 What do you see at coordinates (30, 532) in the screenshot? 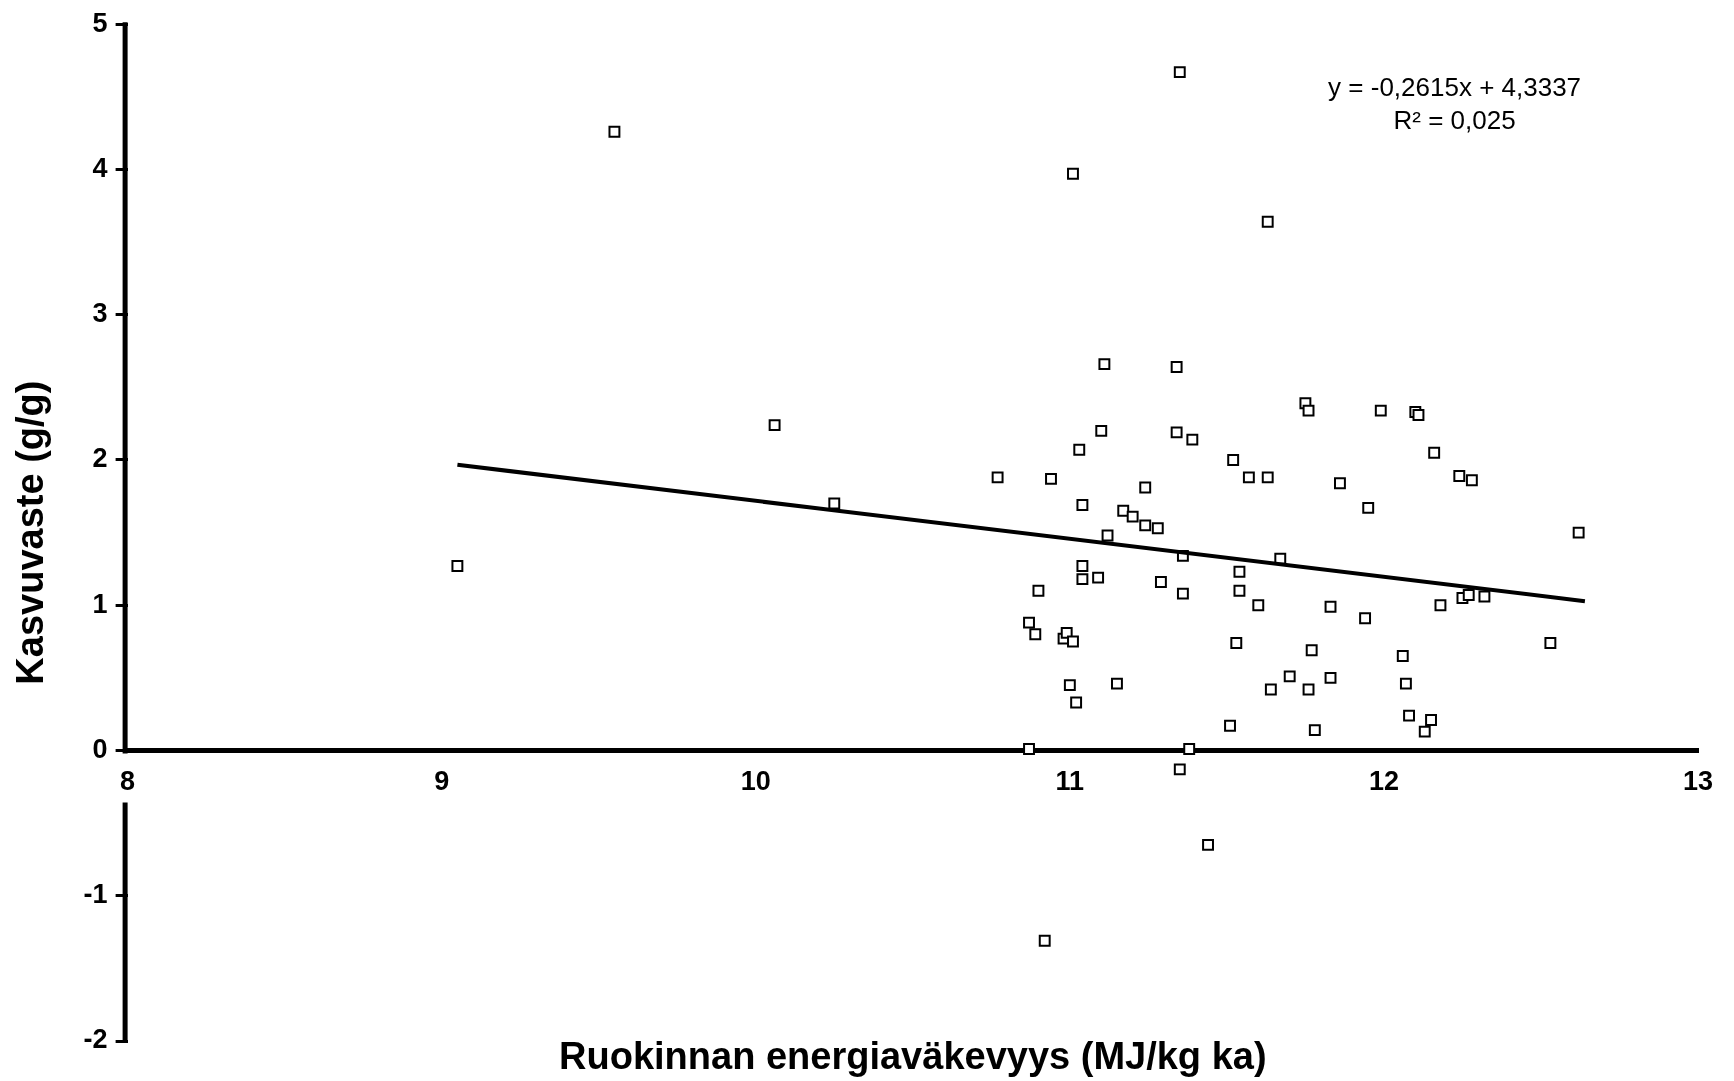
I see `y-axis-title: Kasvuvaste (g/g)` at bounding box center [30, 532].